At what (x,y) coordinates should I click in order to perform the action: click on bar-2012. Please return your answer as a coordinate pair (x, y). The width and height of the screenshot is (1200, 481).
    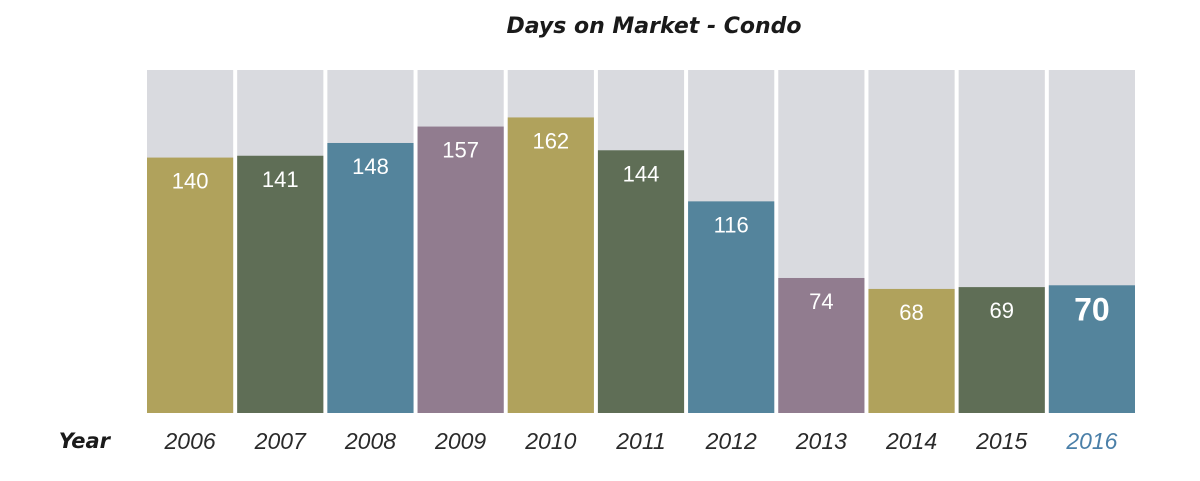
    Looking at the image, I should click on (731, 307).